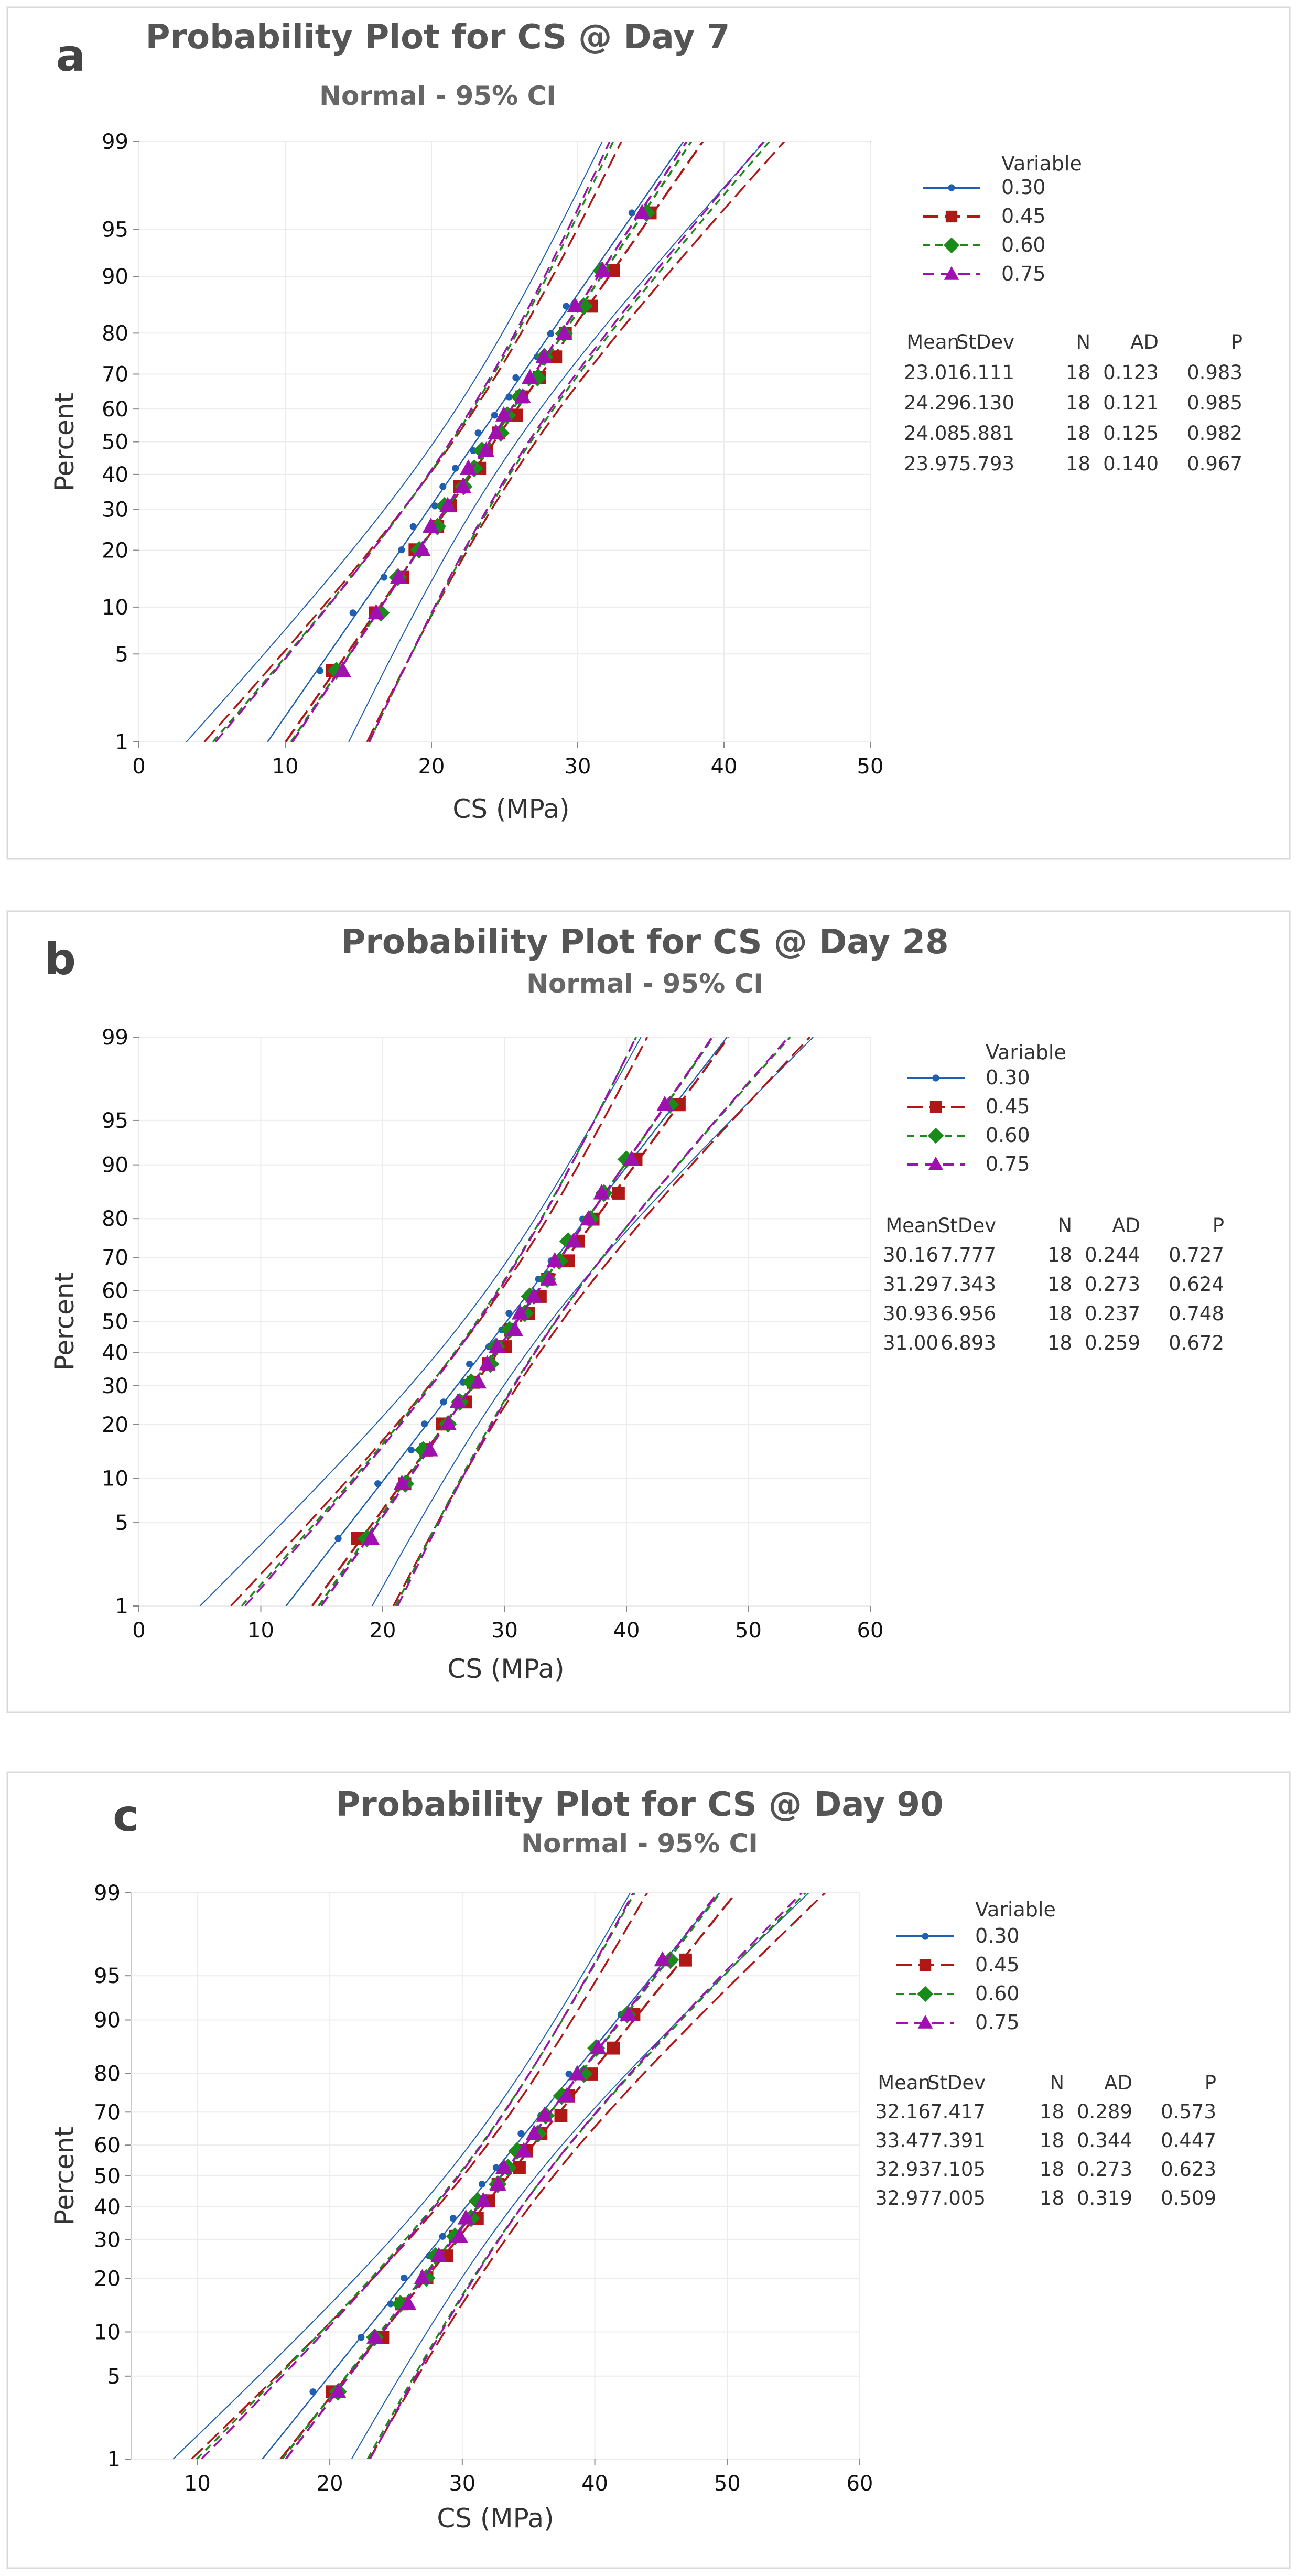 The image size is (1297, 2576). What do you see at coordinates (1131, 403) in the screenshot?
I see `stats-ad-value: 0.121` at bounding box center [1131, 403].